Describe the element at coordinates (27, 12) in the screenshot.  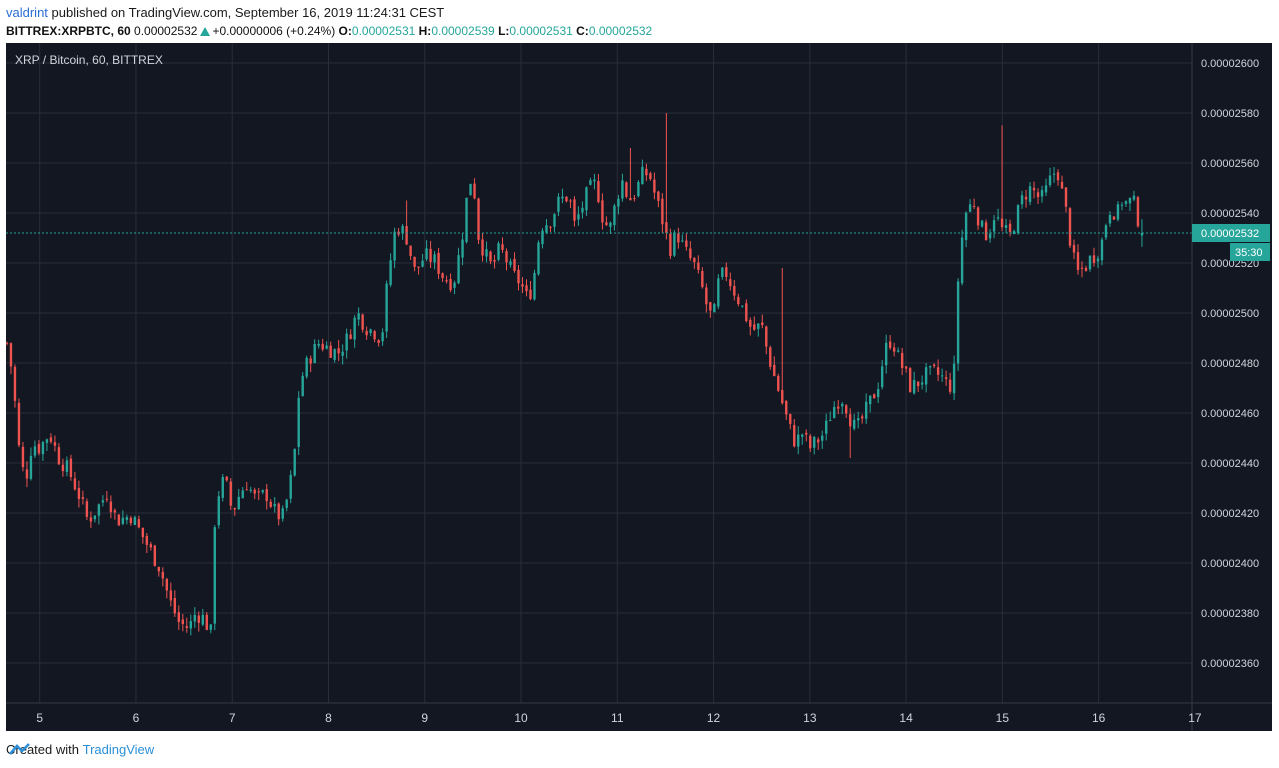
I see `author-link: valdrint` at that location.